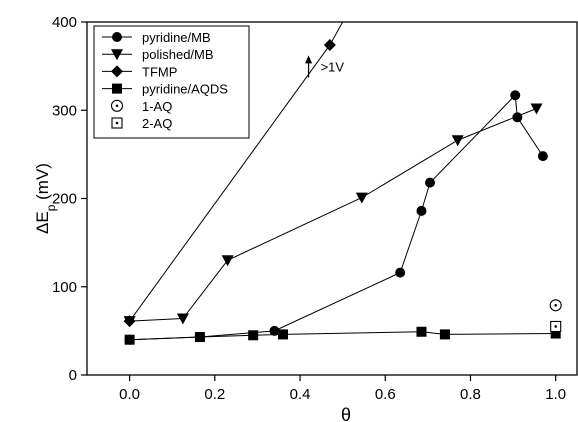  I want to click on legend-marker-2-aq, so click(117, 123).